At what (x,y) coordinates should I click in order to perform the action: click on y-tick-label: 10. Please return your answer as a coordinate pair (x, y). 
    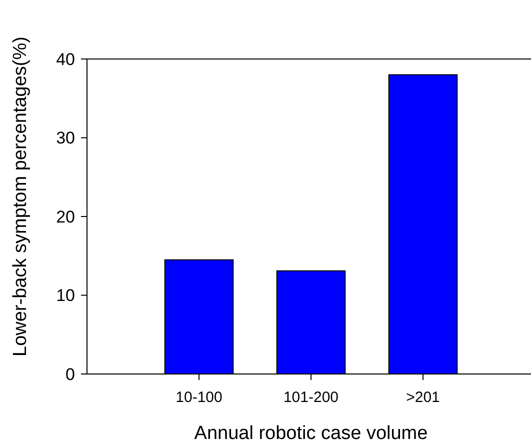
    Looking at the image, I should click on (65, 296).